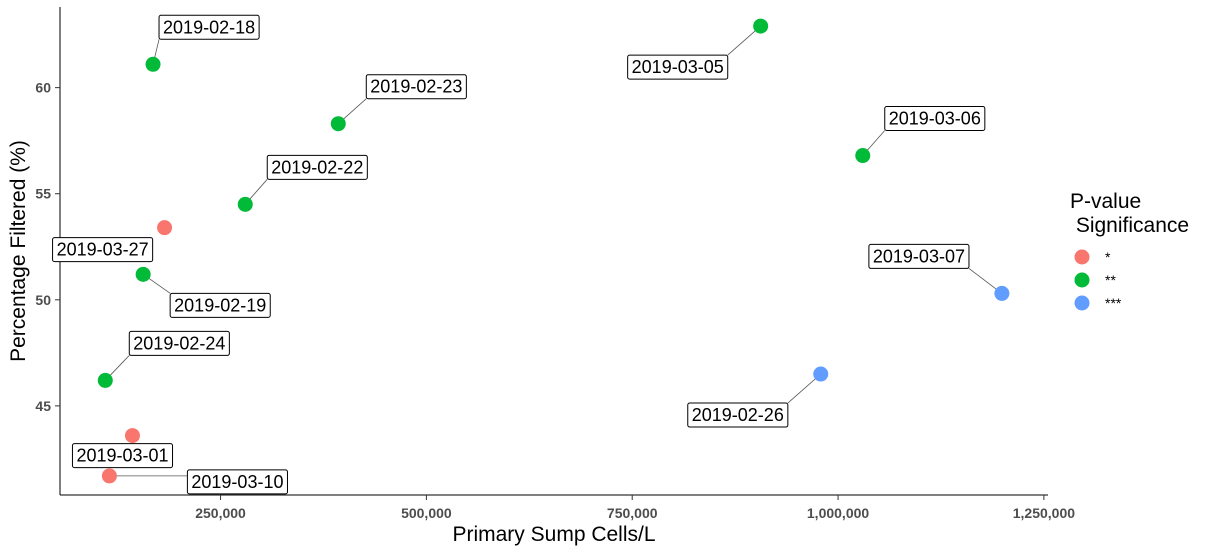  What do you see at coordinates (43, 300) in the screenshot?
I see `y-tick-label: 50` at bounding box center [43, 300].